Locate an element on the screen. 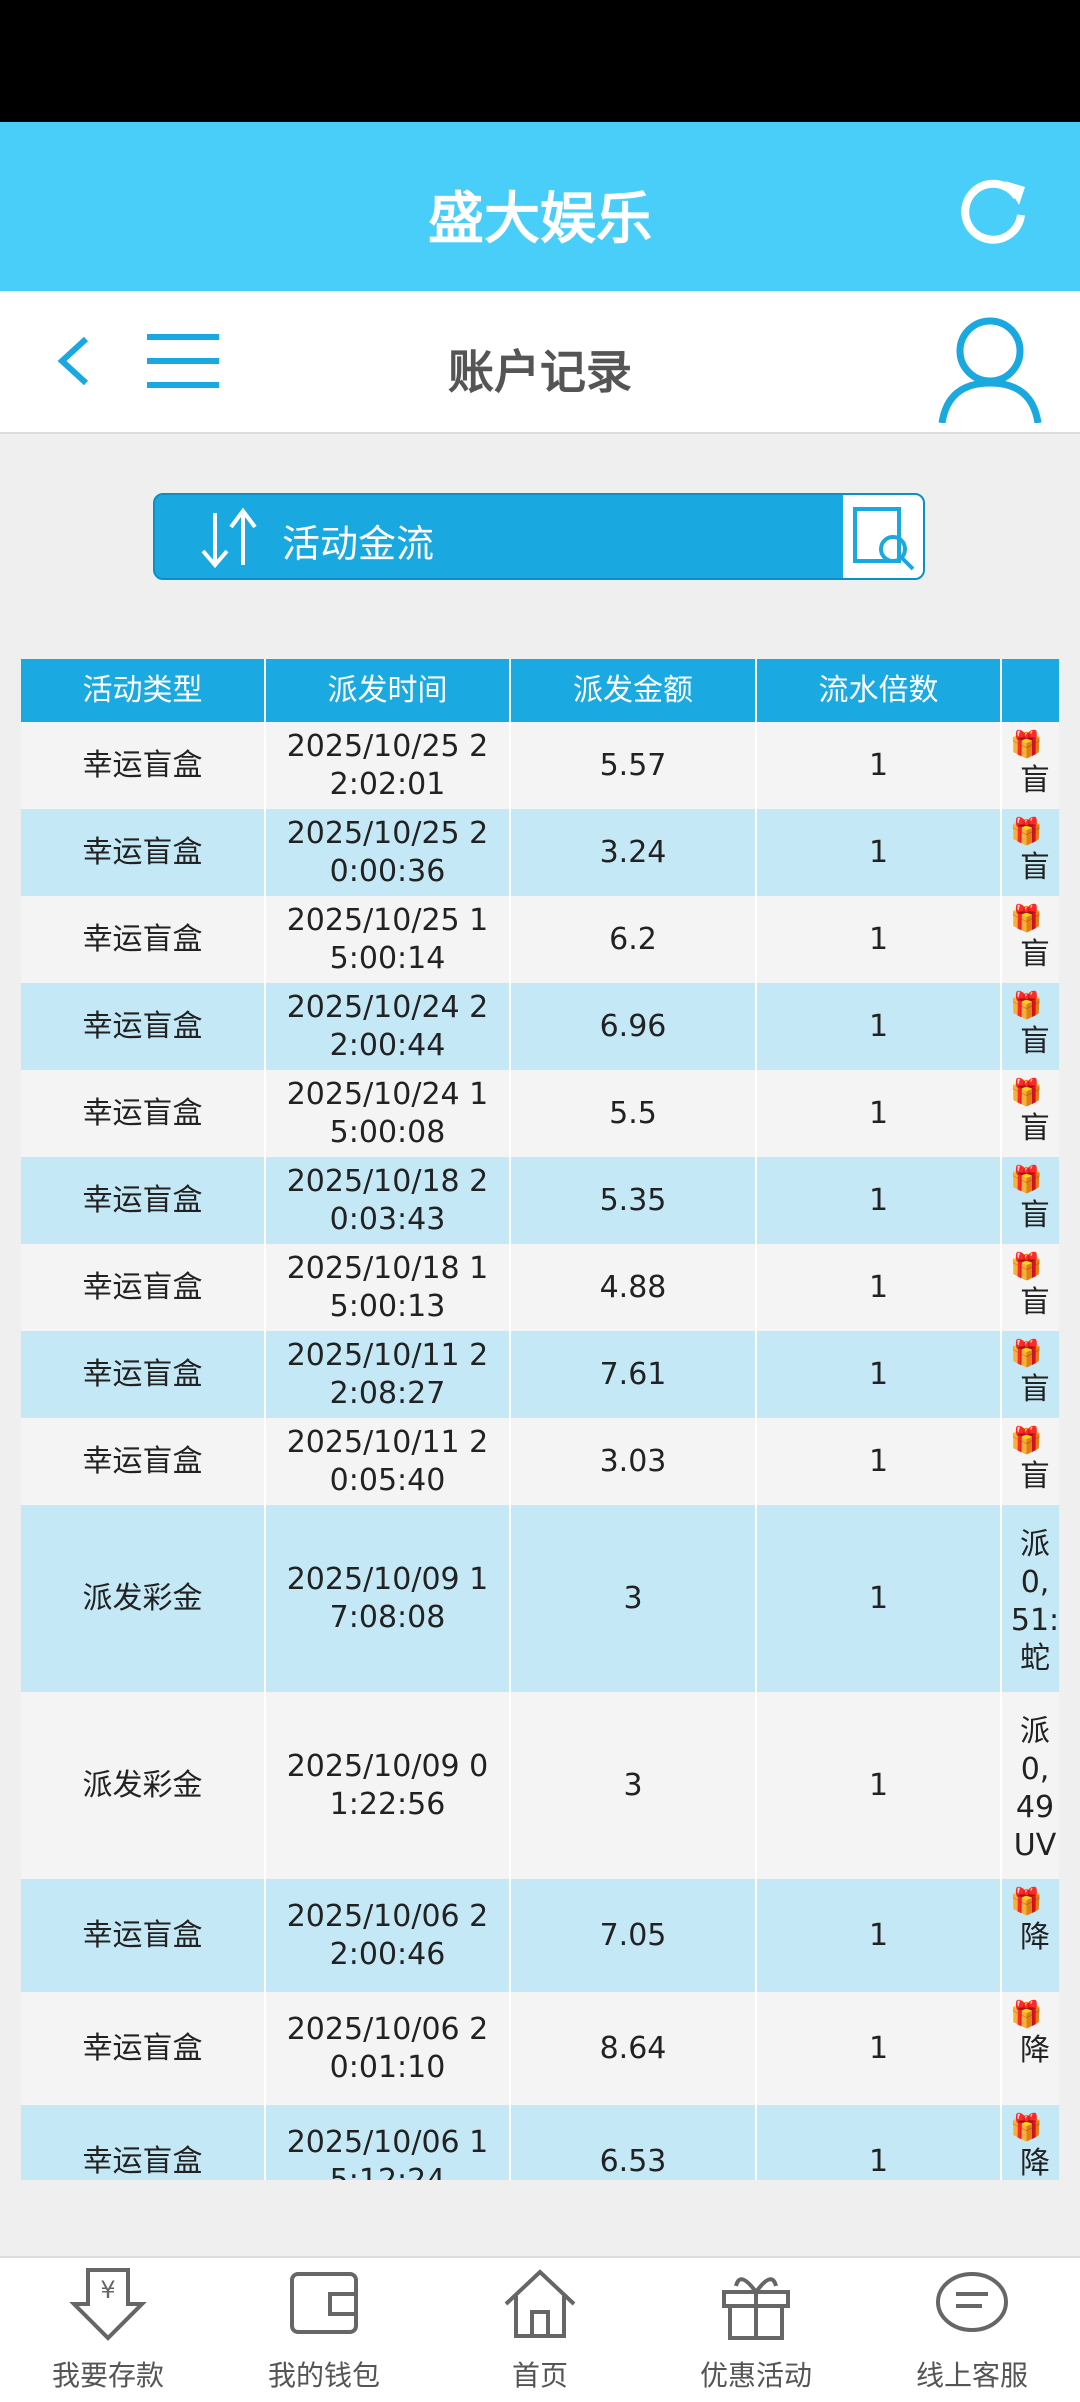 The width and height of the screenshot is (1080, 2402). table-row: 幸运盲盒 2025/10/25 20:00:36 3.24 1 🎁 盲 is located at coordinates (540, 852).